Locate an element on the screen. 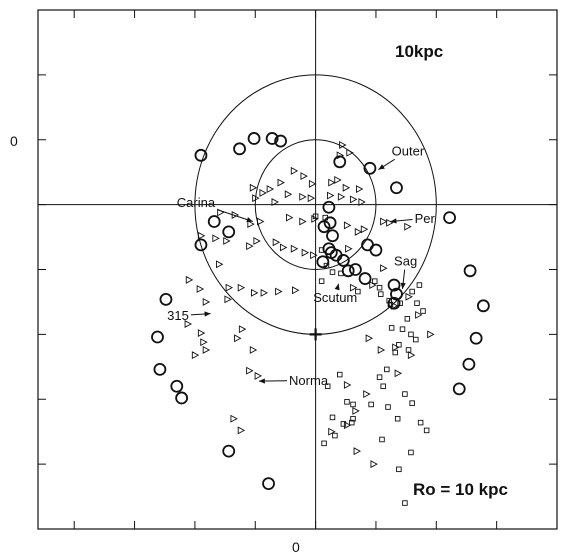 Image resolution: width=570 pixels, height=559 pixels. annotation-outer: Outer is located at coordinates (408, 150).